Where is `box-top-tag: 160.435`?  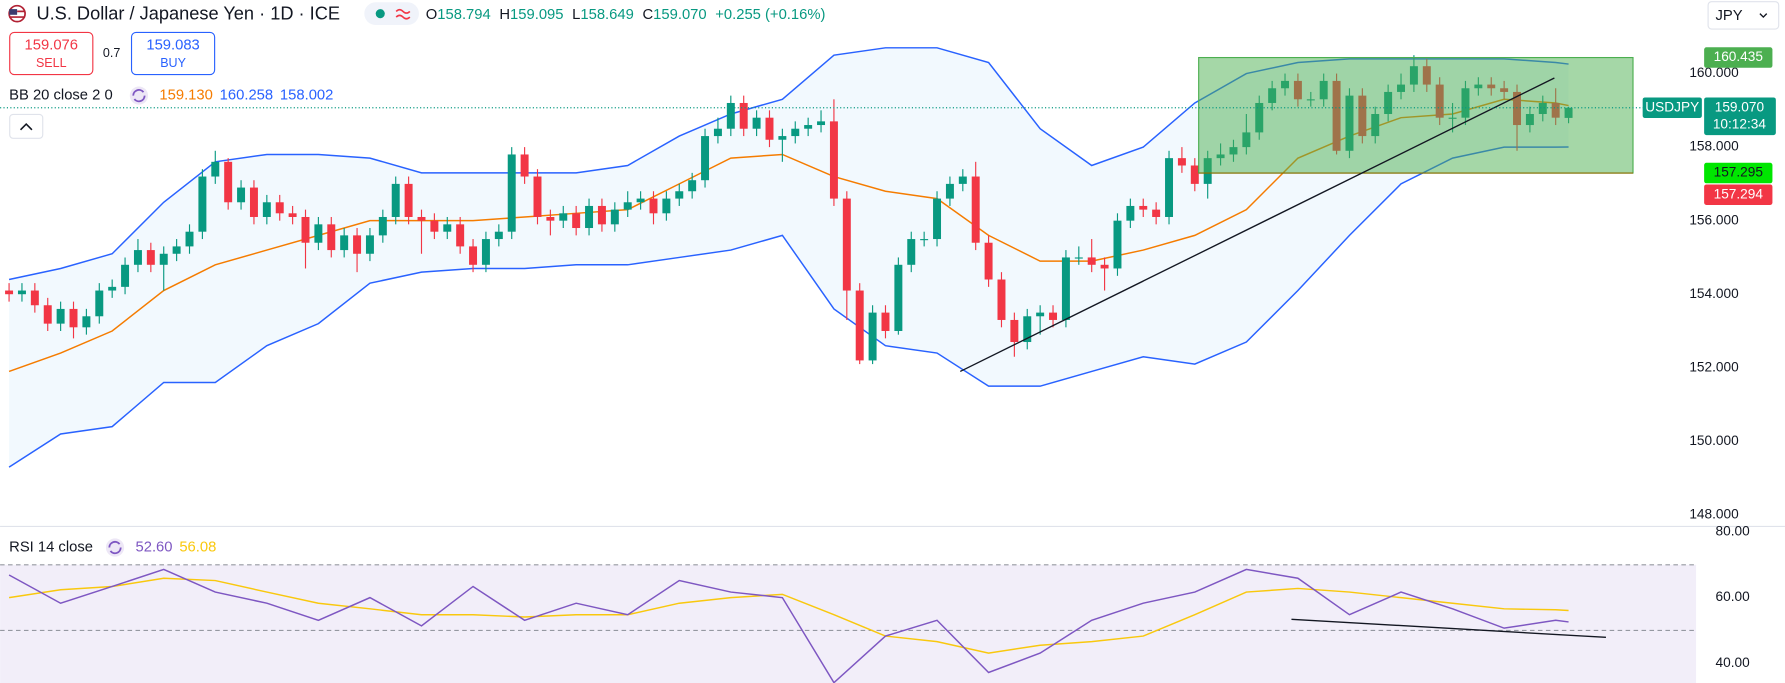
box-top-tag: 160.435 is located at coordinates (1739, 56).